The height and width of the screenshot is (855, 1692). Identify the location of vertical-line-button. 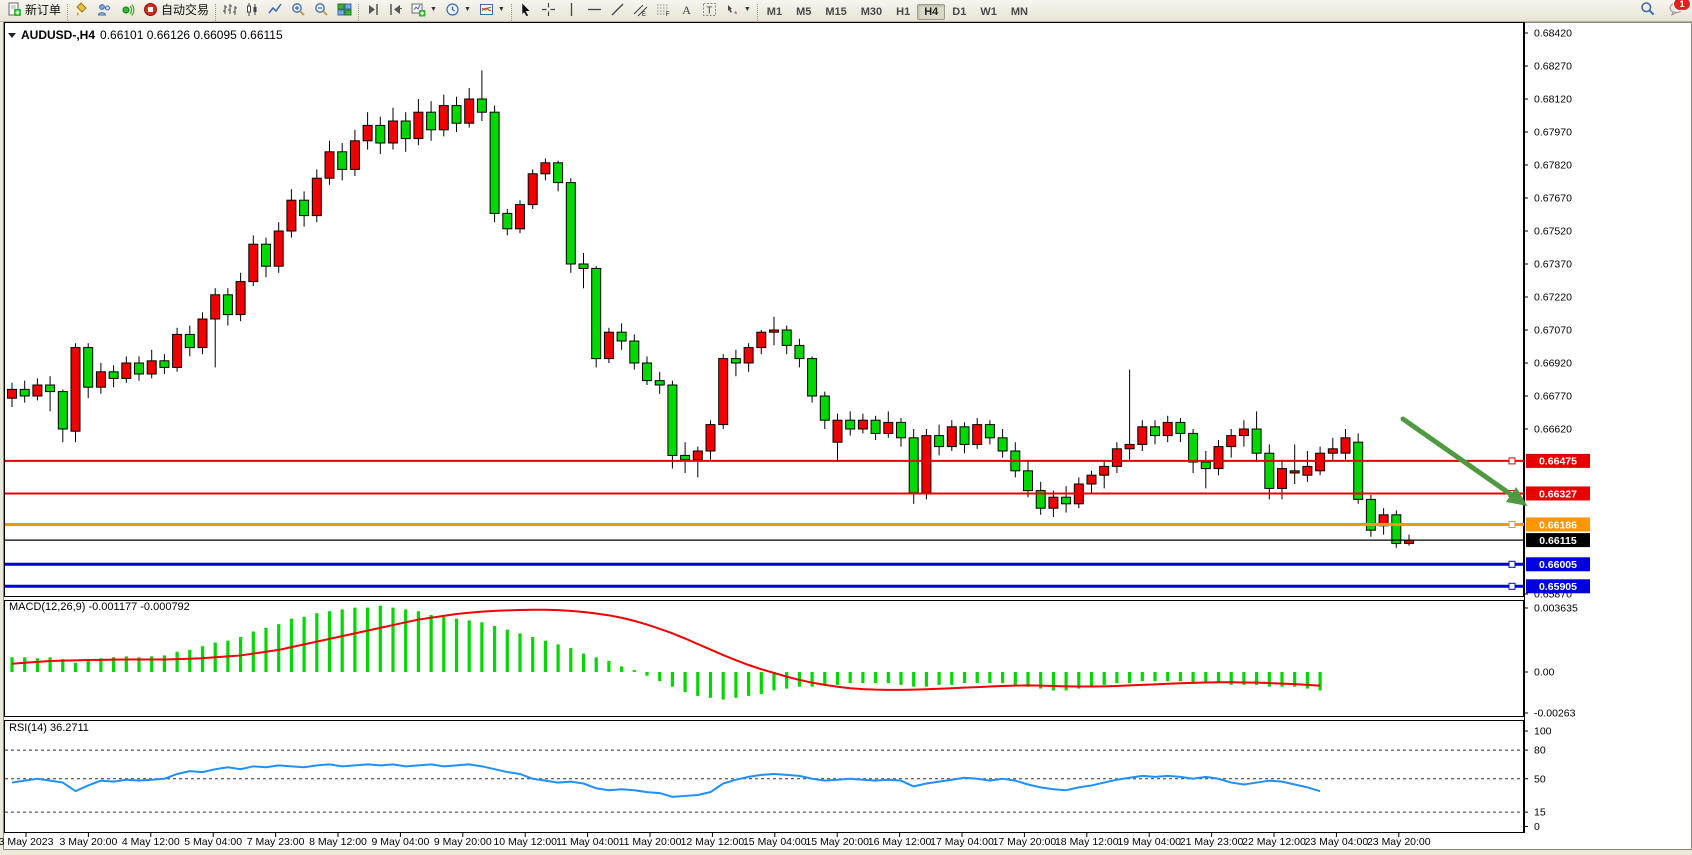
(571, 9).